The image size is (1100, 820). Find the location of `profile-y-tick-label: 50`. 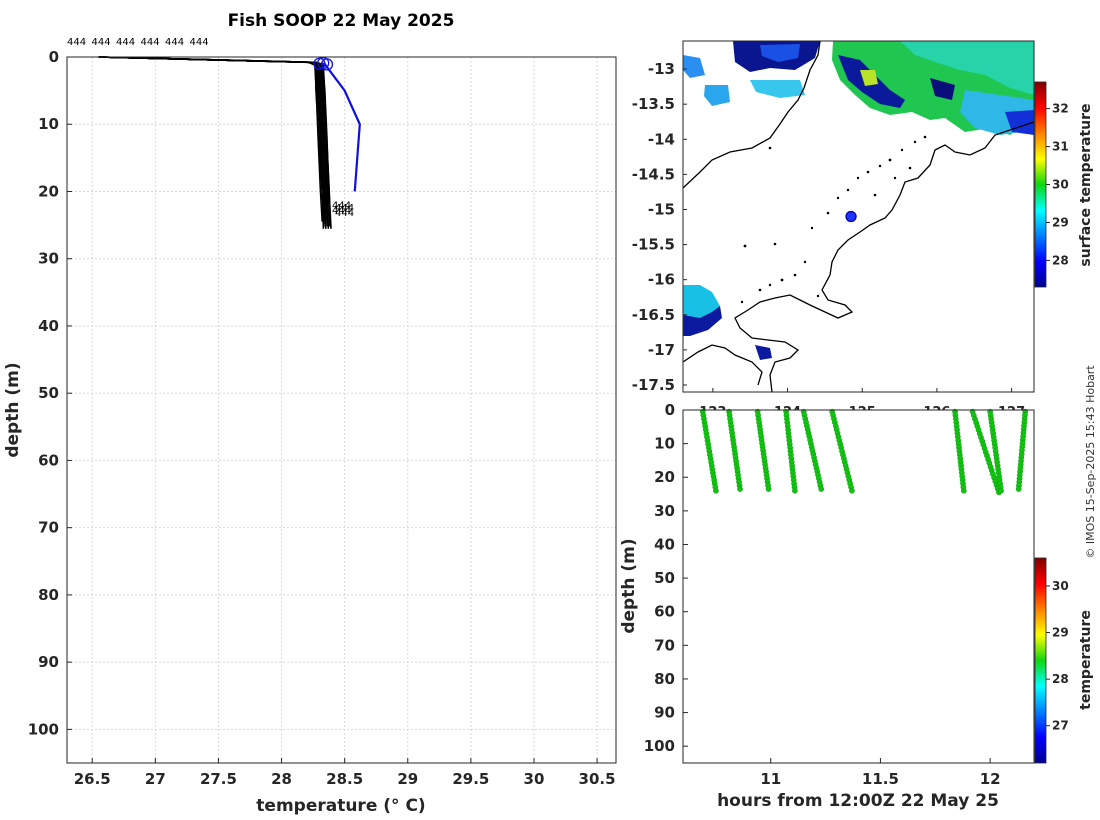

profile-y-tick-label: 50 is located at coordinates (48, 393).